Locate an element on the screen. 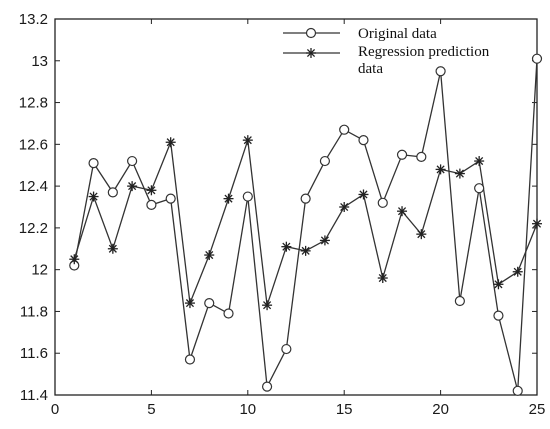 The width and height of the screenshot is (550, 429). y-tick-label: 12.2 is located at coordinates (33, 228).